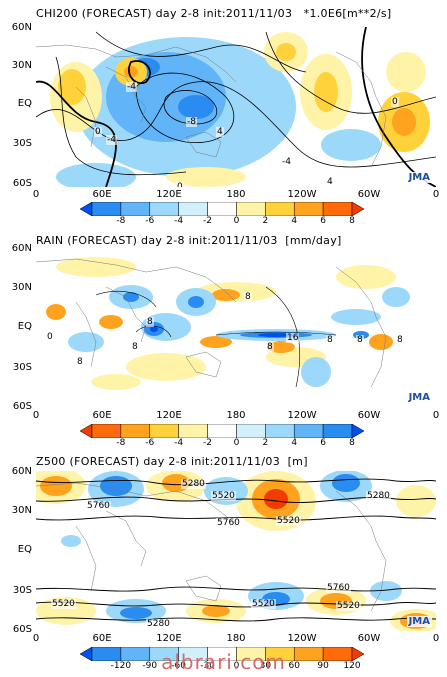  Describe the element at coordinates (207, 666) in the screenshot. I see `colorbar-tick-label: -30` at that location.